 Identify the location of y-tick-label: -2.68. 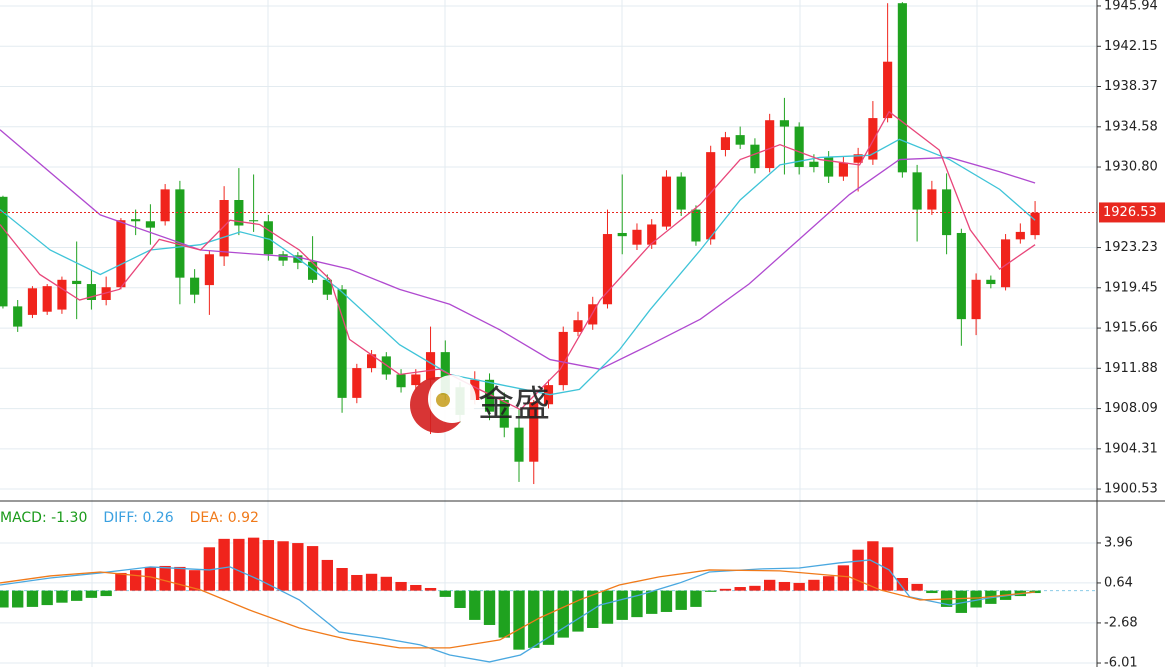
(1121, 622).